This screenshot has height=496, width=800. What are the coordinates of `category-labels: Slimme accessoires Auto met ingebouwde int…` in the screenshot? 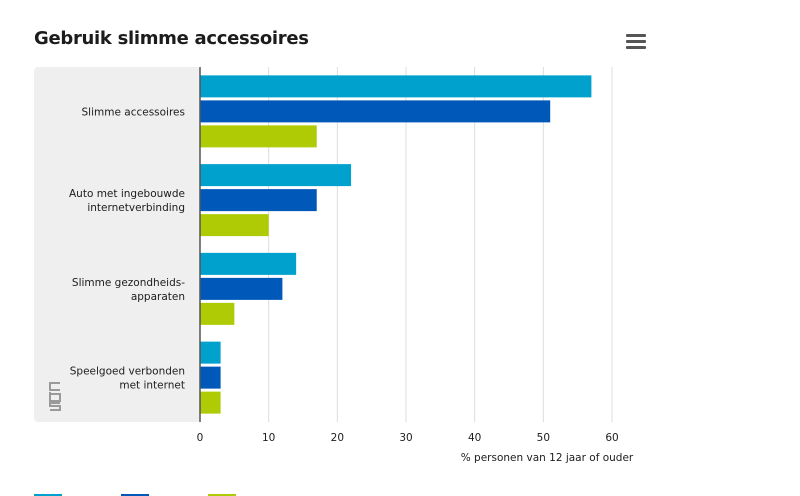 It's located at (127, 248).